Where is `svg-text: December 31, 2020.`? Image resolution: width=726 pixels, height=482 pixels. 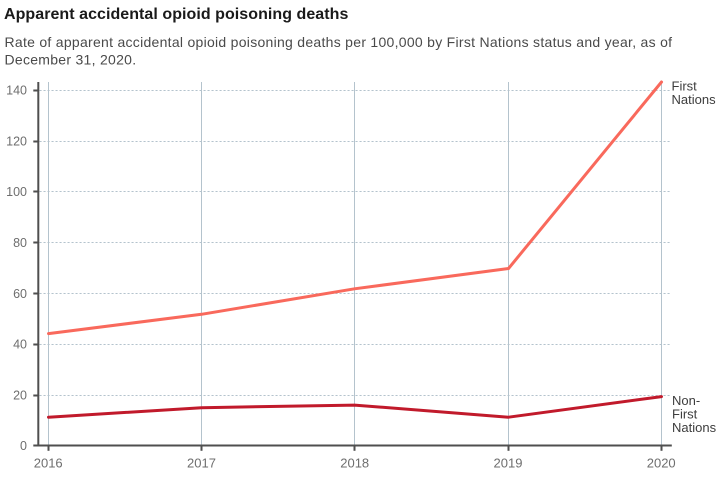 svg-text: December 31, 2020. is located at coordinates (71, 60).